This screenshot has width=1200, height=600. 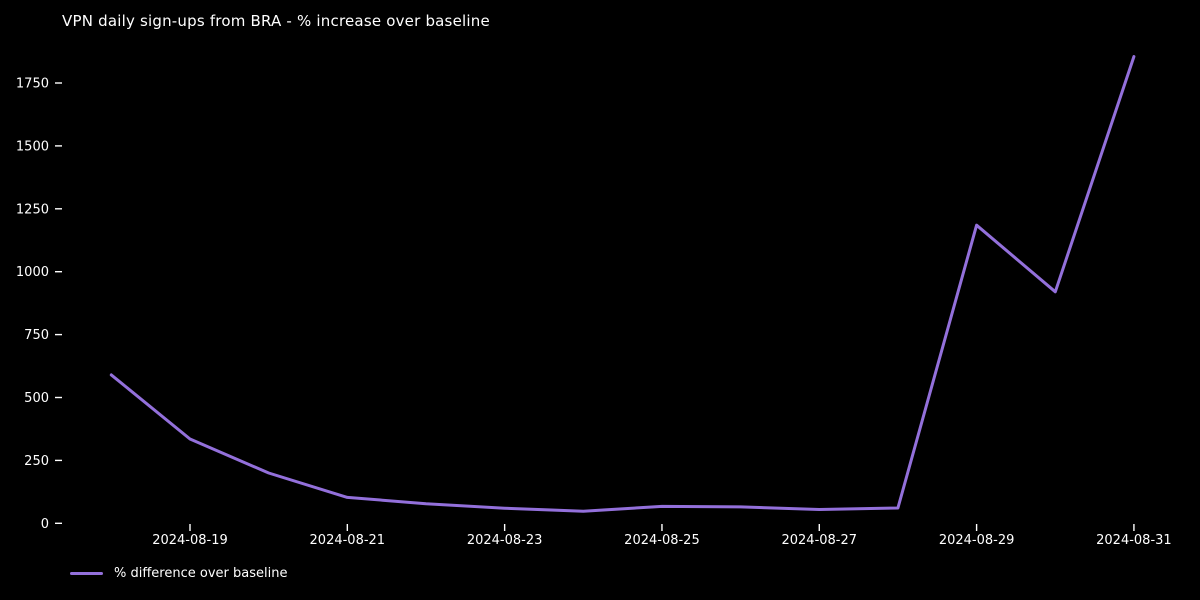 I want to click on y-tick-label: 750, so click(x=36, y=335).